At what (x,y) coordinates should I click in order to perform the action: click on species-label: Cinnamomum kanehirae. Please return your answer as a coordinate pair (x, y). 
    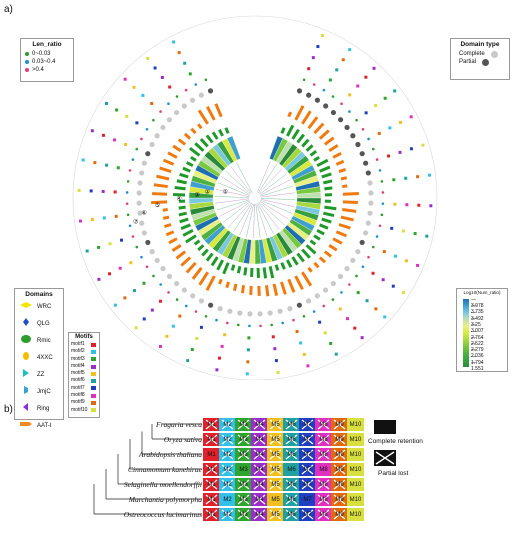
    Looking at the image, I should click on (165, 469).